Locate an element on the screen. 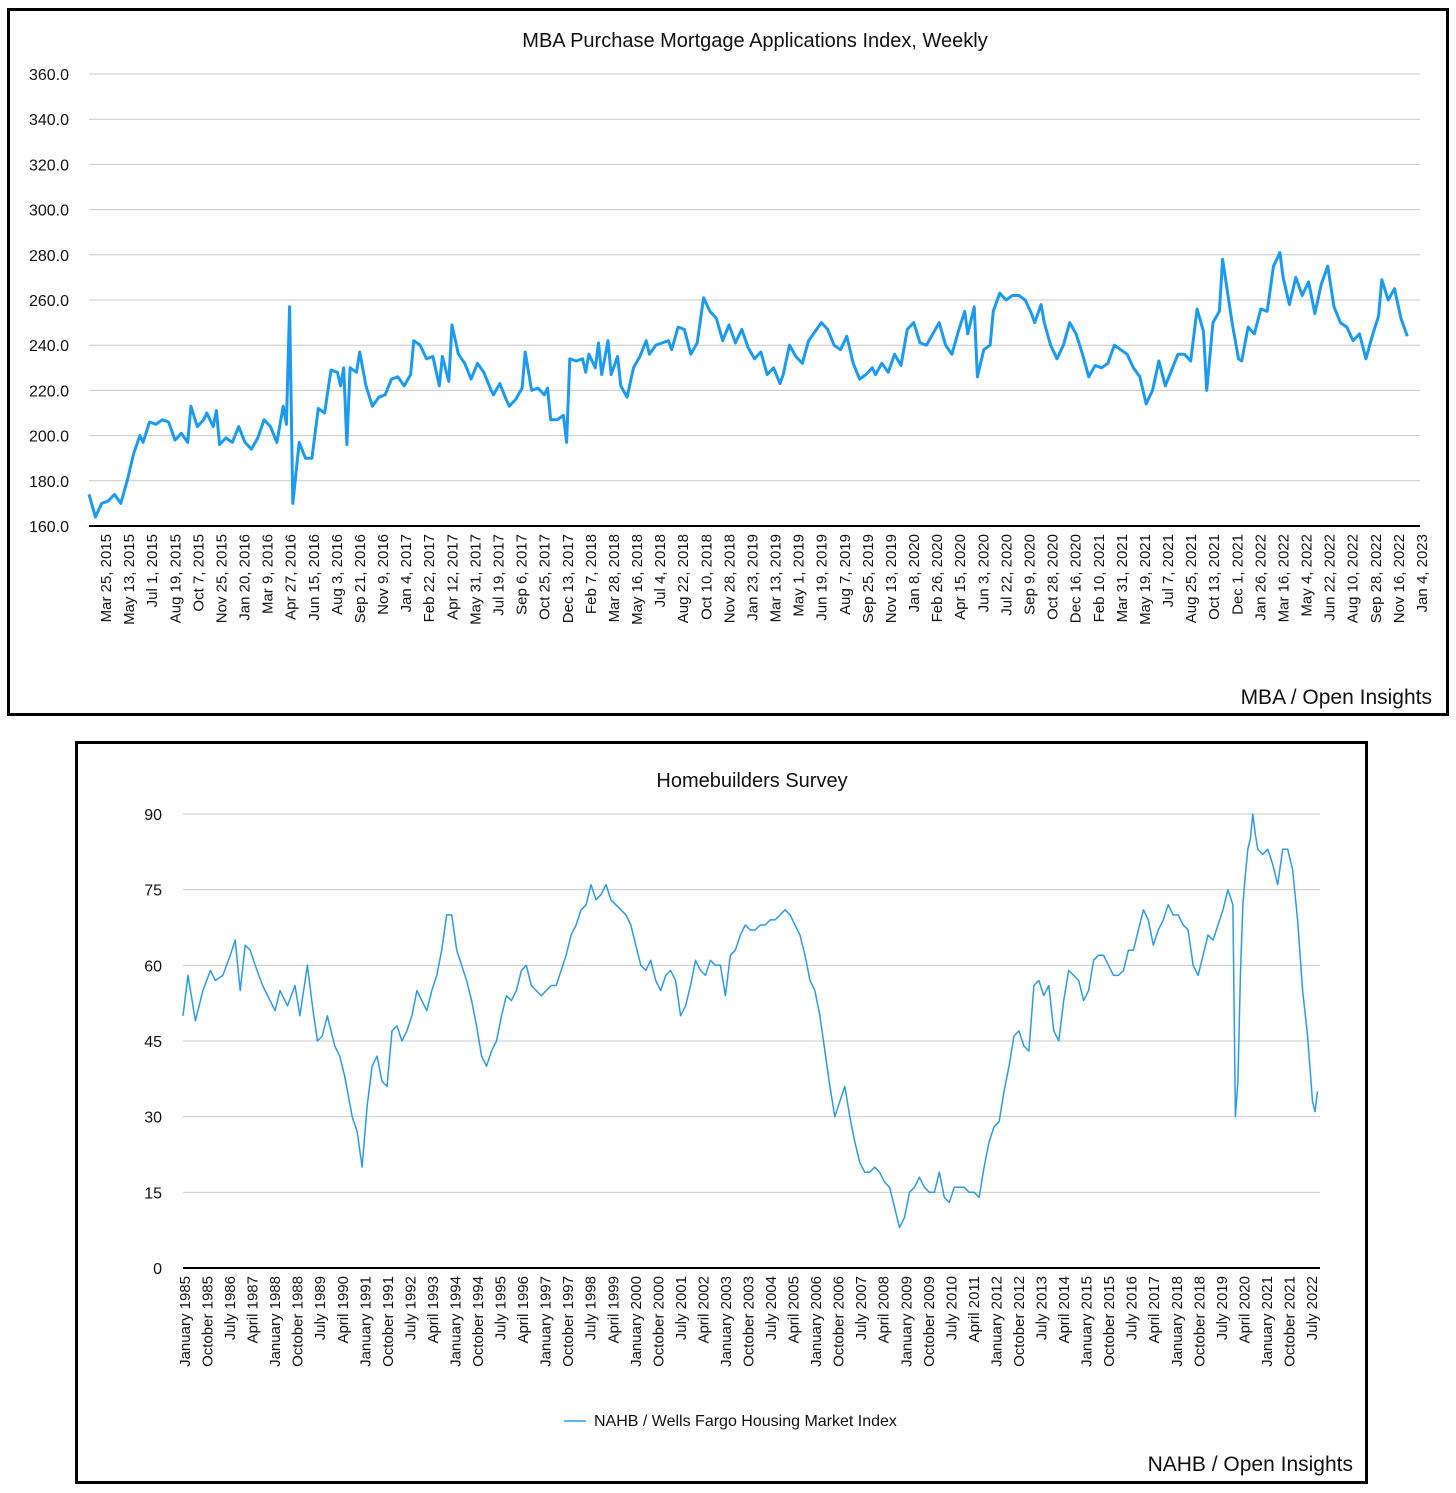 The image size is (1456, 1493). x-tick-label: Nov 25, 2015 is located at coordinates (221, 578).